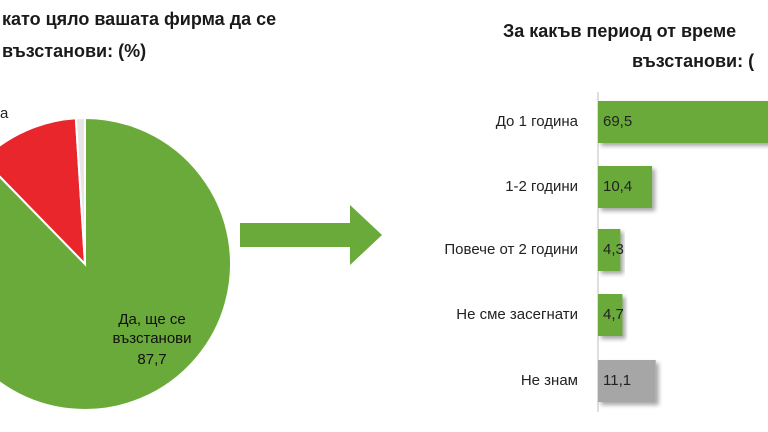  I want to click on value-label: 4,7, so click(613, 314).